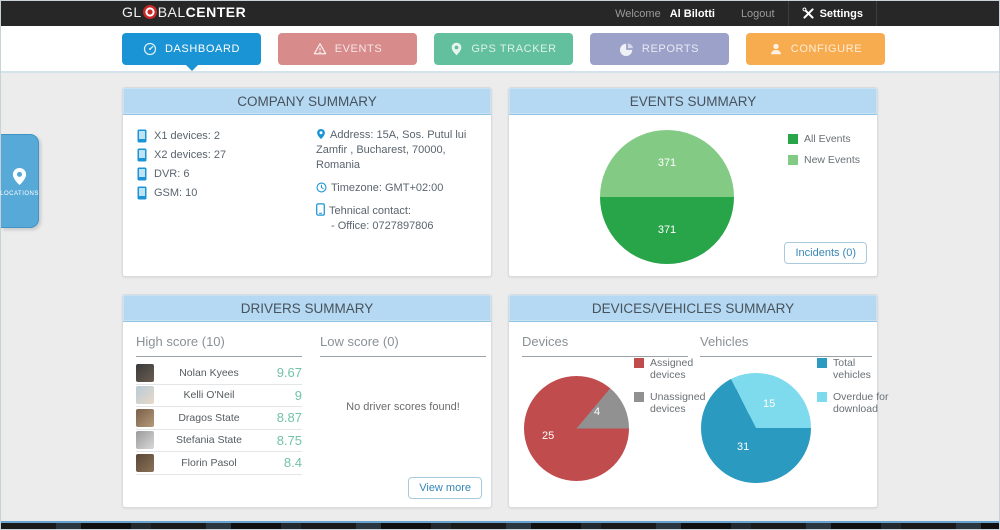 The image size is (1000, 530). I want to click on list-item: X2 devices: 27, so click(181, 155).